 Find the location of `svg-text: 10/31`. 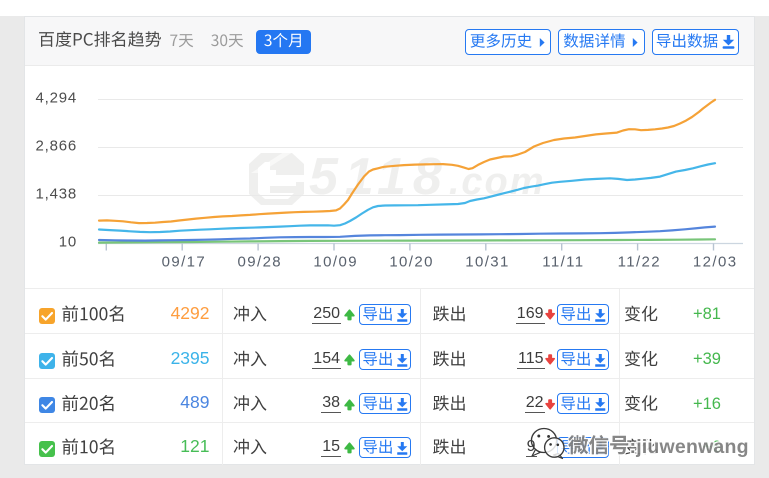

svg-text: 10/31 is located at coordinates (487, 262).